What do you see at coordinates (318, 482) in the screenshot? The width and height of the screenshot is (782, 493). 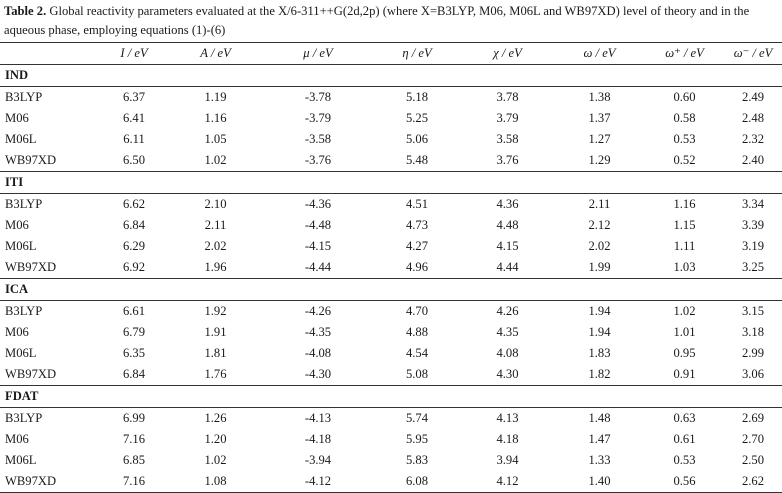 I see `value-cell: -4.12` at bounding box center [318, 482].